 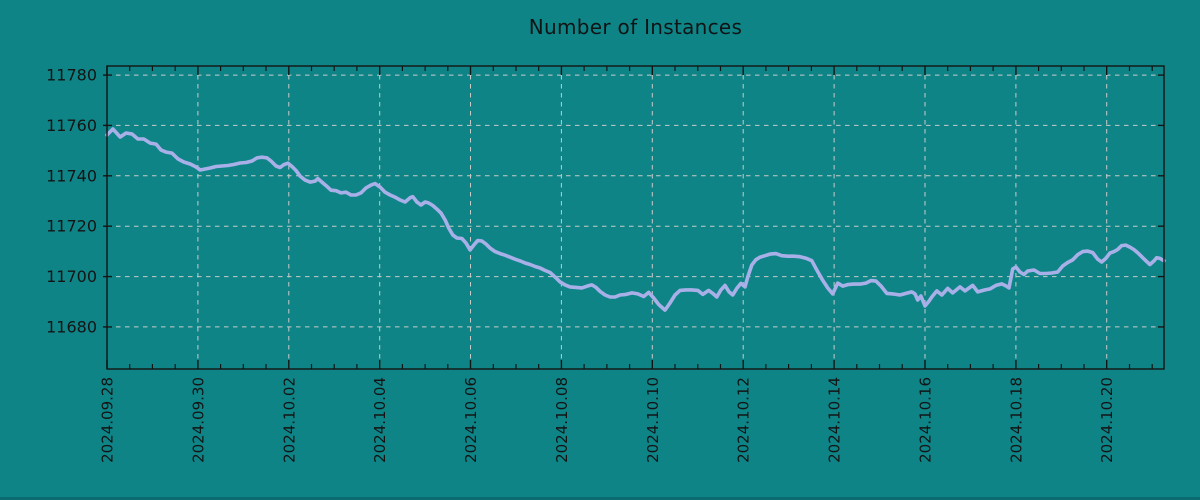 What do you see at coordinates (198, 420) in the screenshot?
I see `x-tick-label: 2024.09.30` at bounding box center [198, 420].